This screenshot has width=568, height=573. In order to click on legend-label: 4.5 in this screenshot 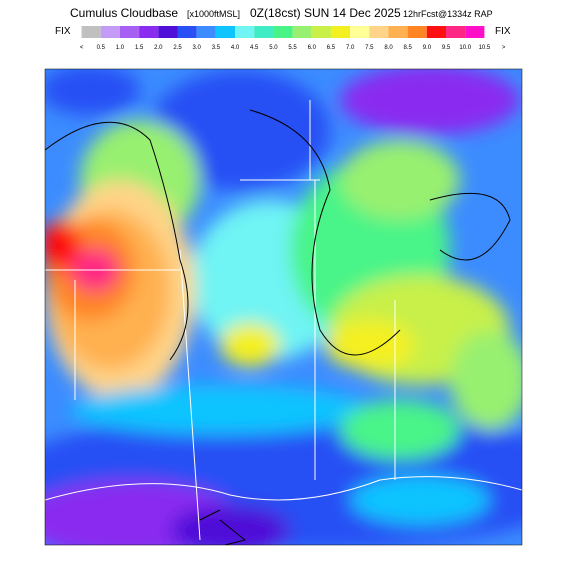, I will do `click(254, 48)`.